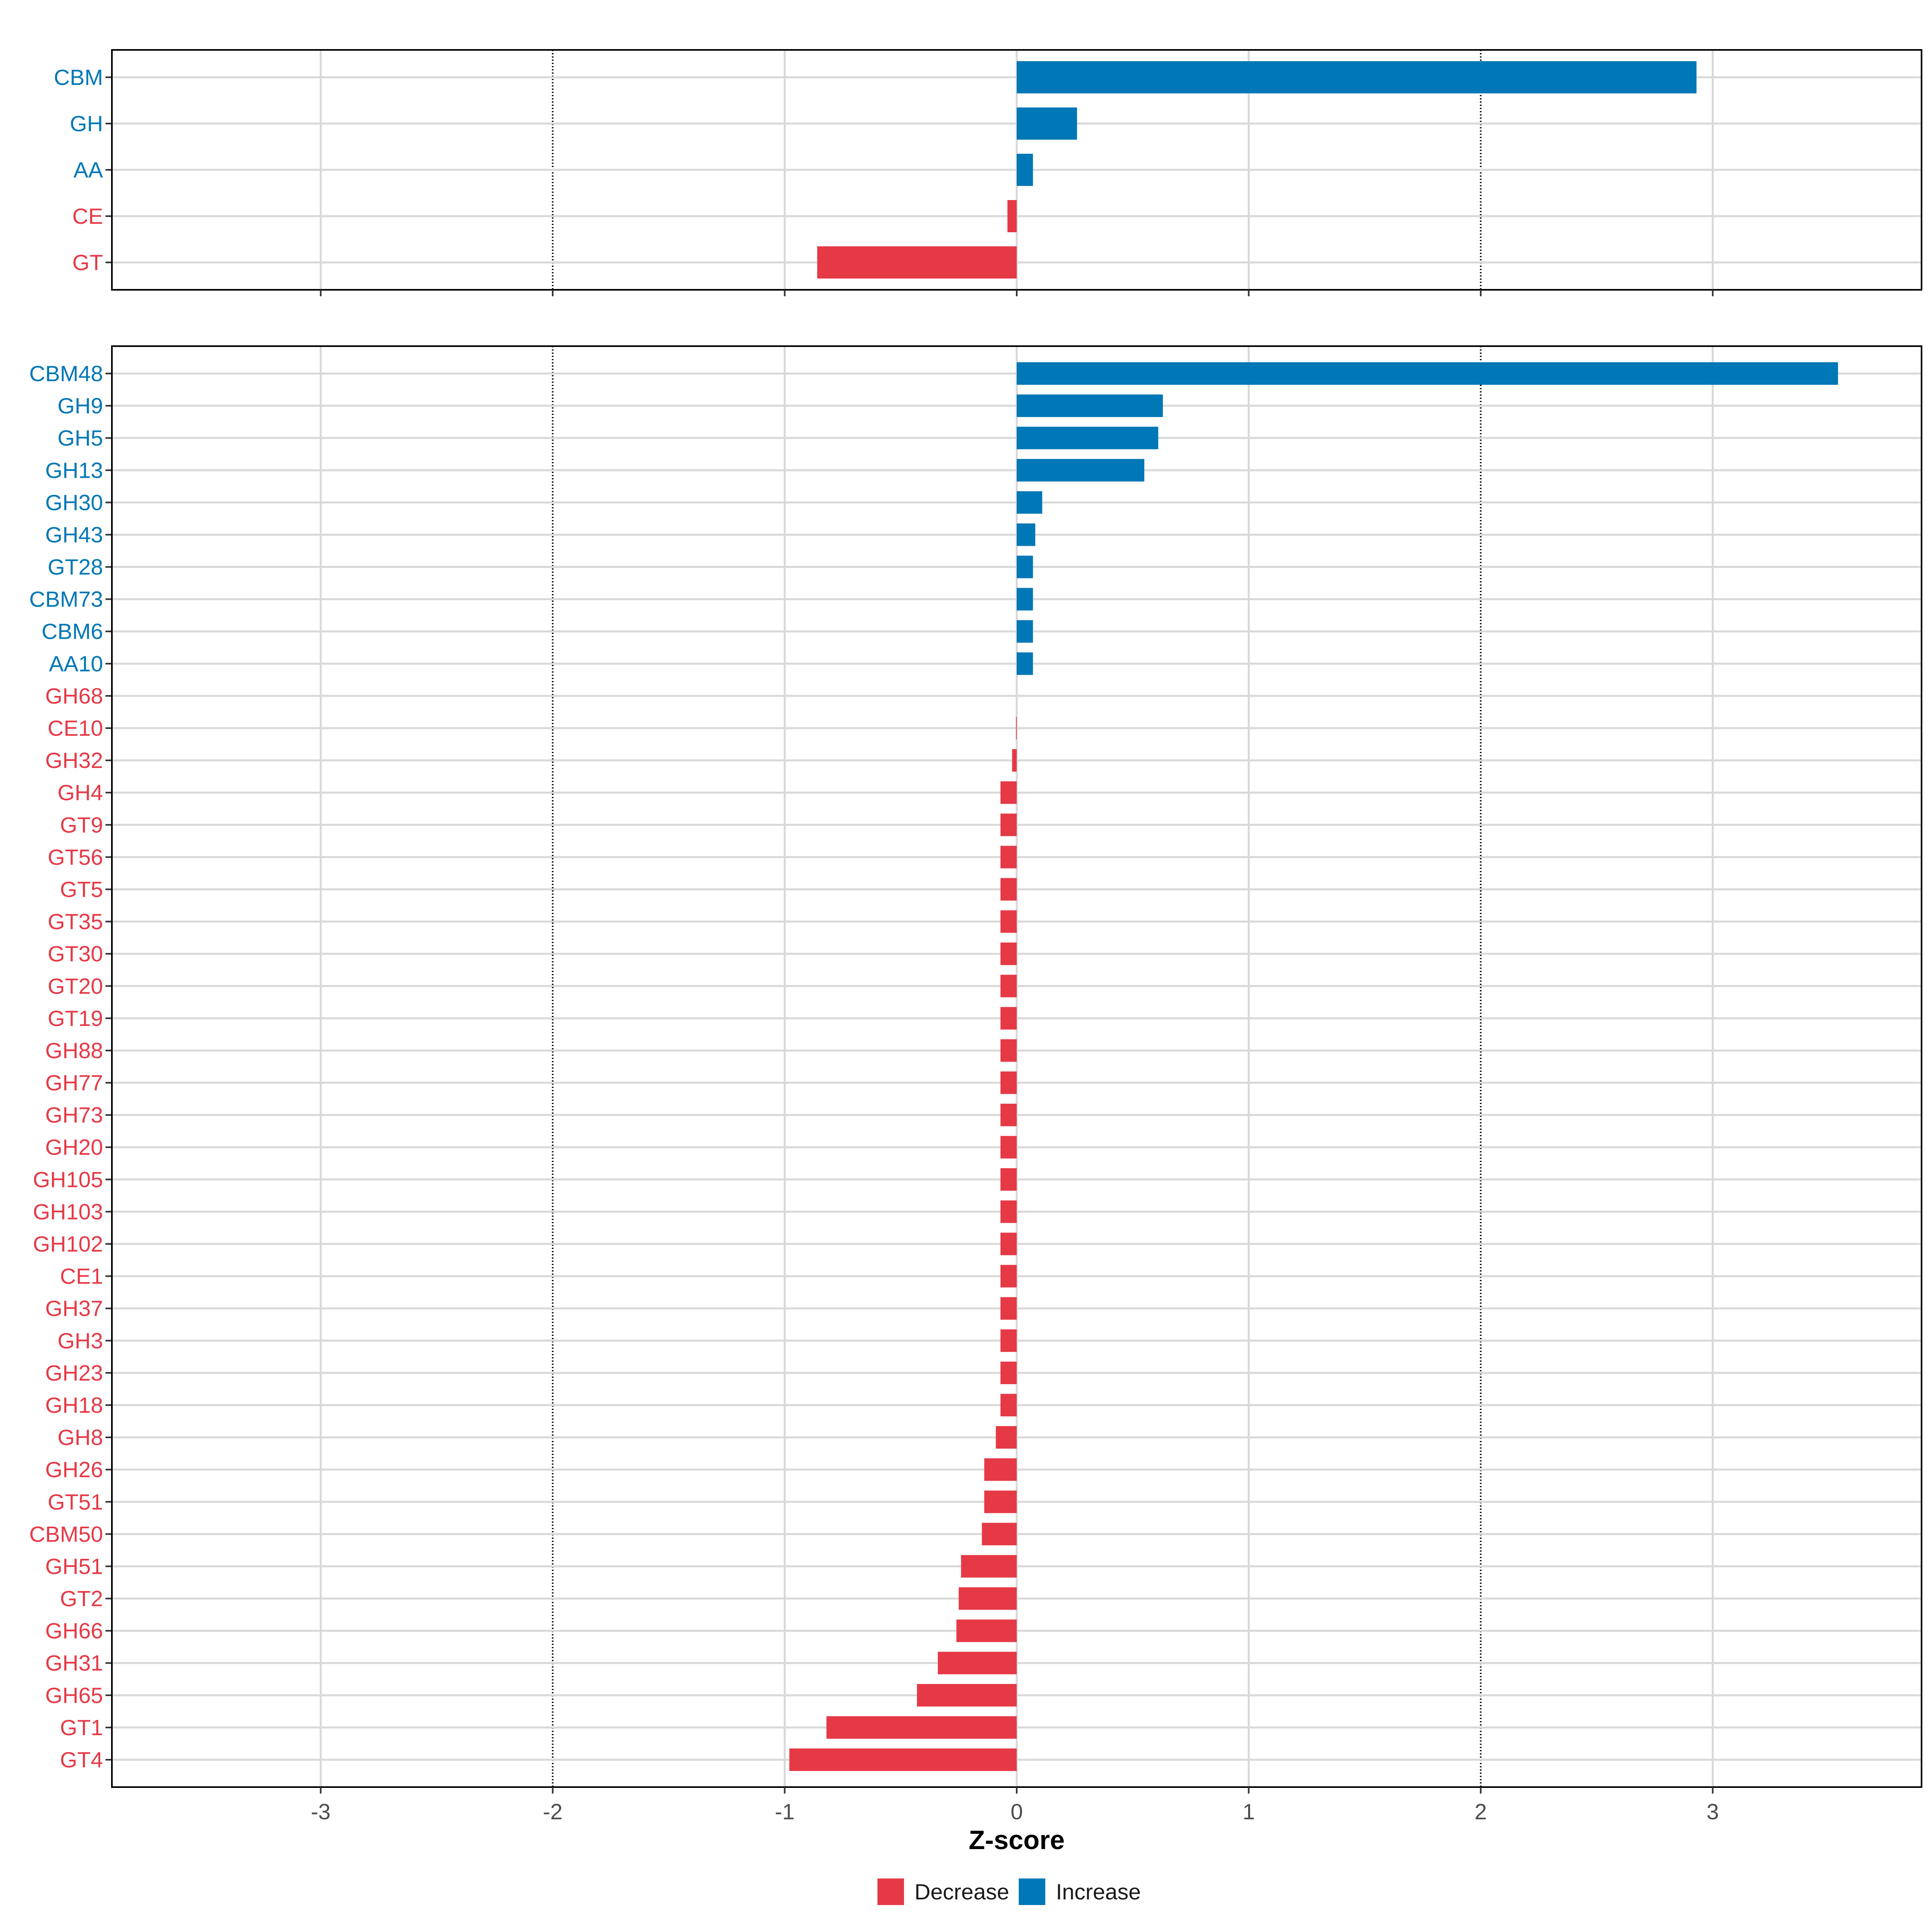 This screenshot has height=1932, width=1932. I want to click on y-tick-label: CE, so click(87, 216).